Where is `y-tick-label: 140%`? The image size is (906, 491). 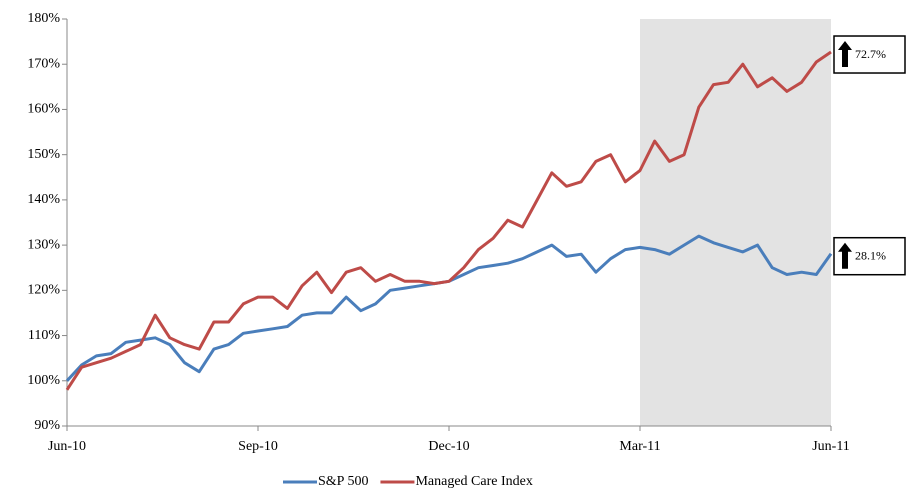 y-tick-label: 140% is located at coordinates (43, 199).